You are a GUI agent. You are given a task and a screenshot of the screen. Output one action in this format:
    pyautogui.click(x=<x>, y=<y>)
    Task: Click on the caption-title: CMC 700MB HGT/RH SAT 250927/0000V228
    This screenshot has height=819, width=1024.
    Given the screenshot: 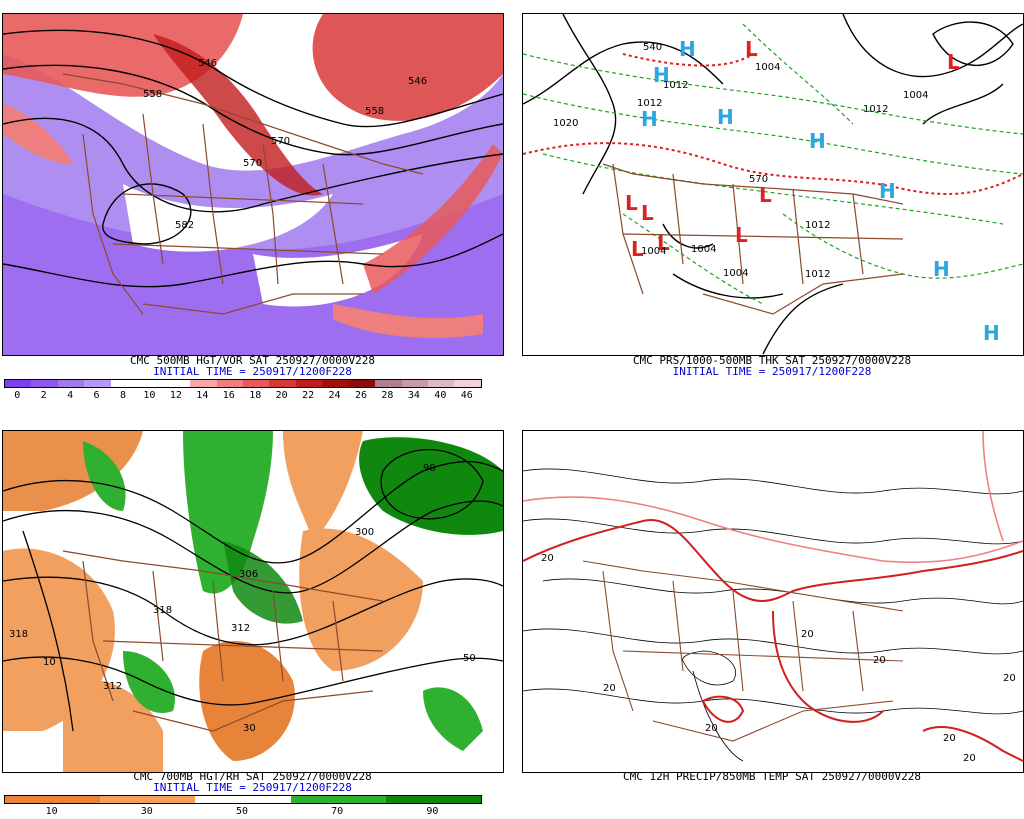 What is the action you would take?
    pyautogui.click(x=252, y=776)
    